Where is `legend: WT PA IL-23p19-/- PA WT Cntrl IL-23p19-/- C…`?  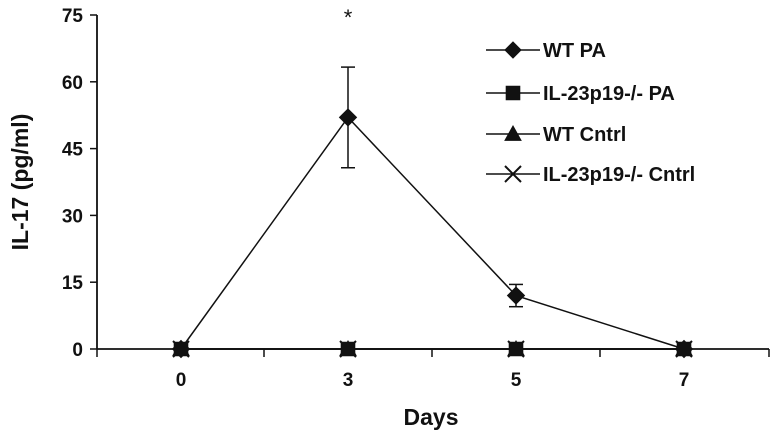 legend: WT PA IL-23p19-/- PA WT Cntrl IL-23p19-/- C… is located at coordinates (590, 113).